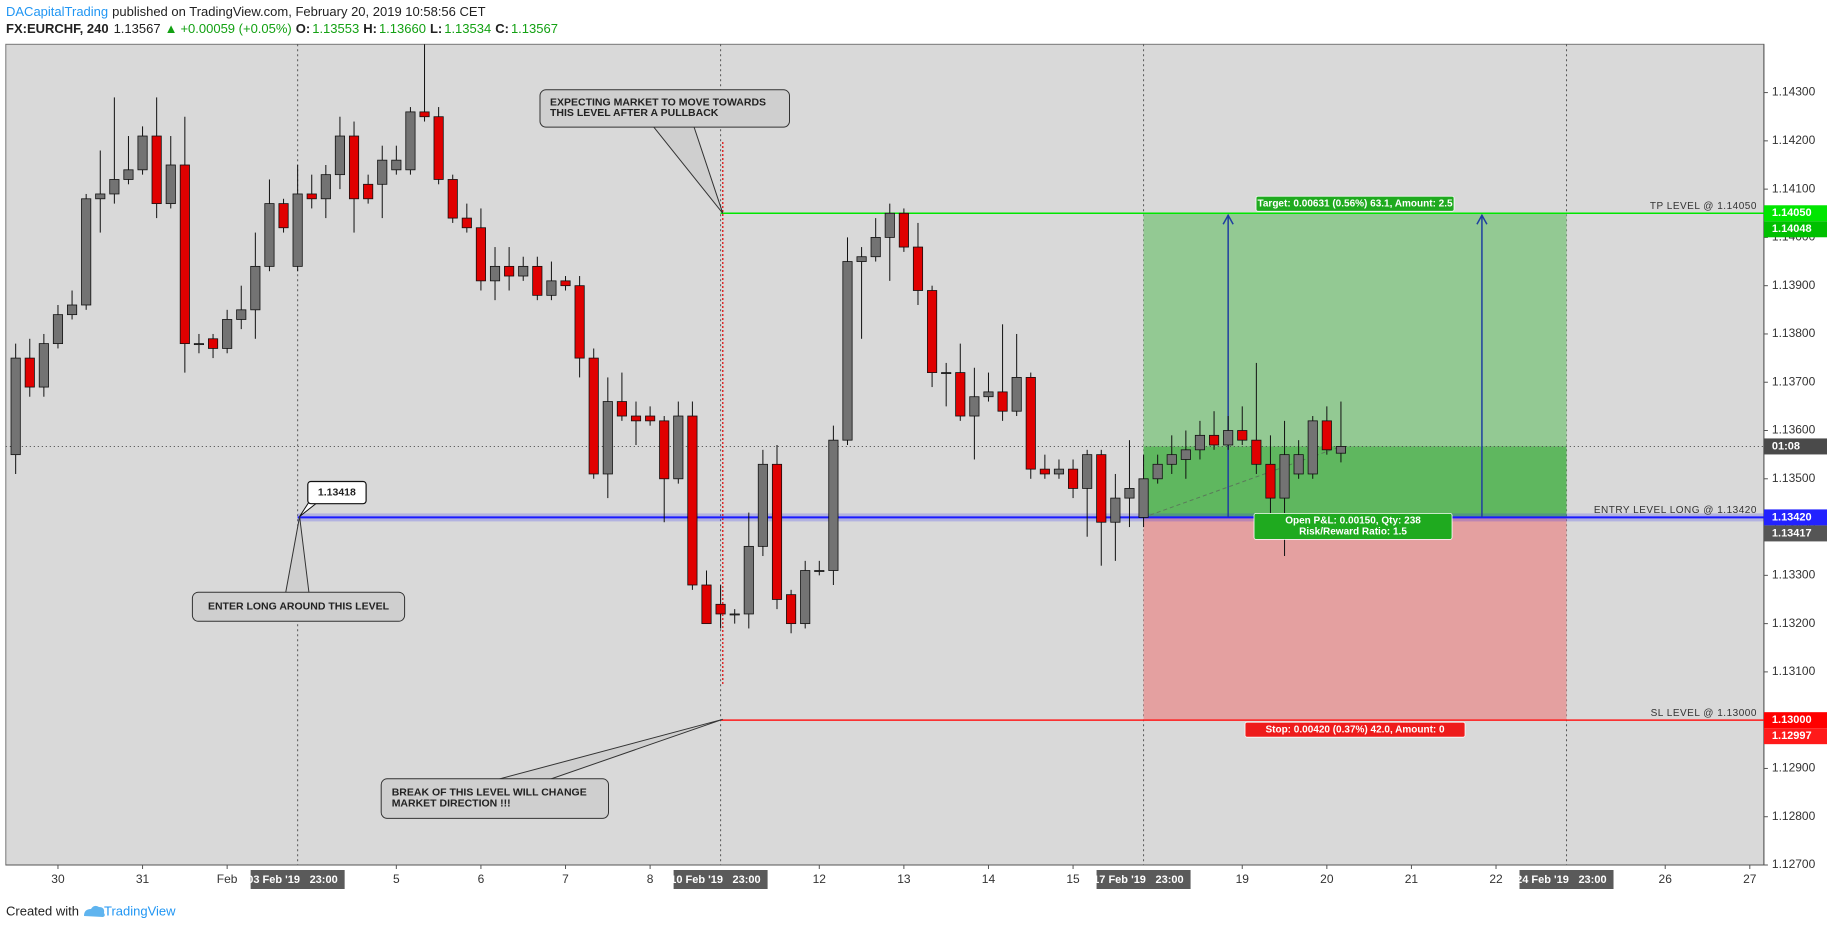 This screenshot has width=1828, height=930. I want to click on x-tick-label: 7, so click(565, 879).